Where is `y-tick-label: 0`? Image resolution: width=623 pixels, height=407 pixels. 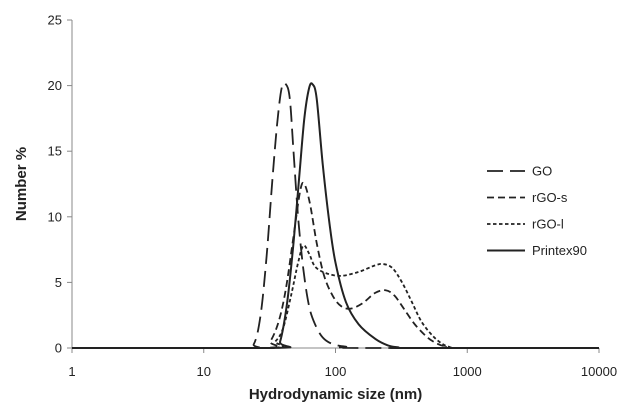
y-tick-label: 0 is located at coordinates (58, 348).